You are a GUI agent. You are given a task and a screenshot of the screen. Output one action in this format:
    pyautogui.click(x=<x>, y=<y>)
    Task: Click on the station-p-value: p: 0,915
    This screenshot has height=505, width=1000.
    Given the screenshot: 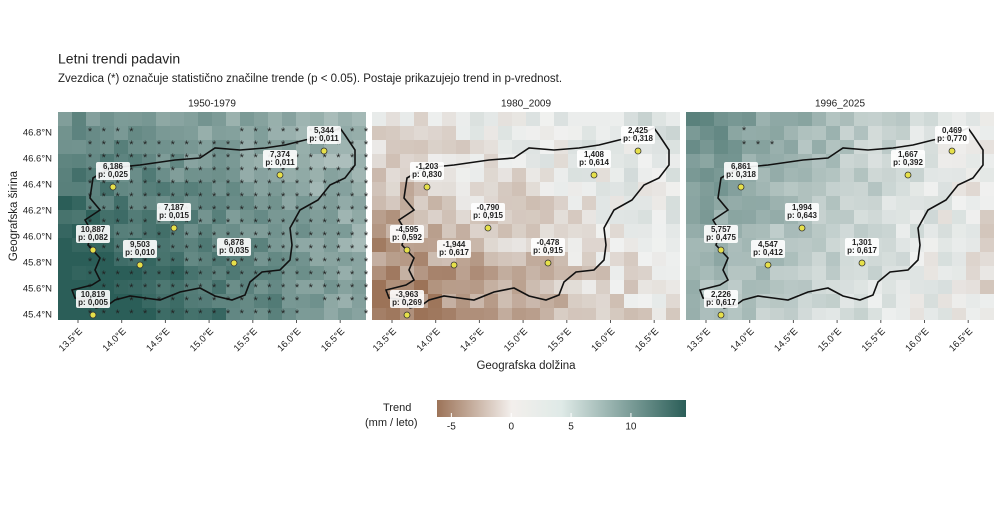 What is the action you would take?
    pyautogui.click(x=488, y=215)
    